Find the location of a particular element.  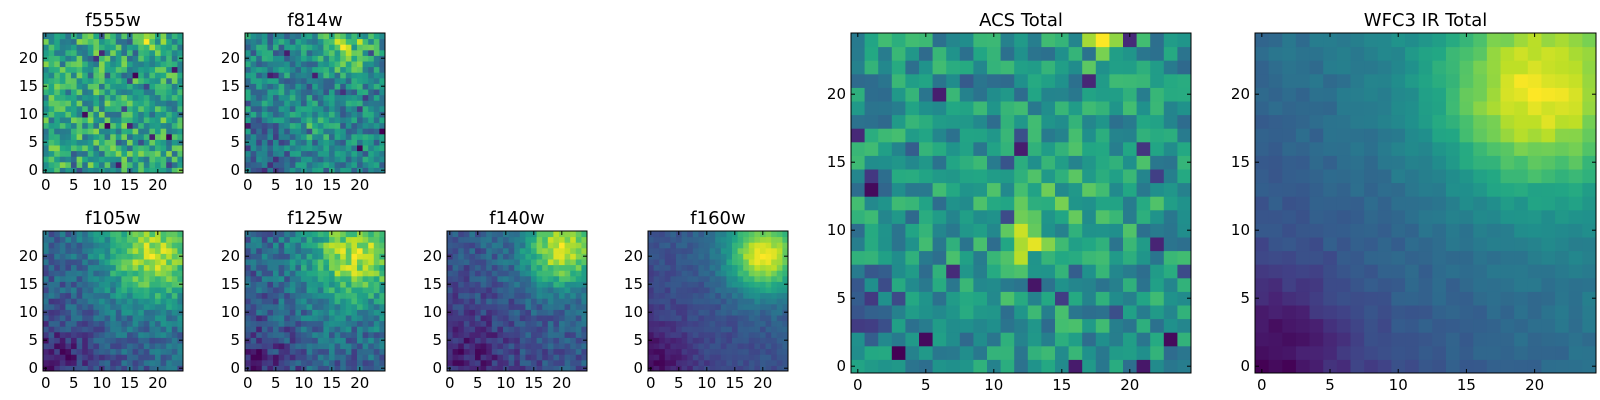

x-tick-label: 5 is located at coordinates (276, 383).